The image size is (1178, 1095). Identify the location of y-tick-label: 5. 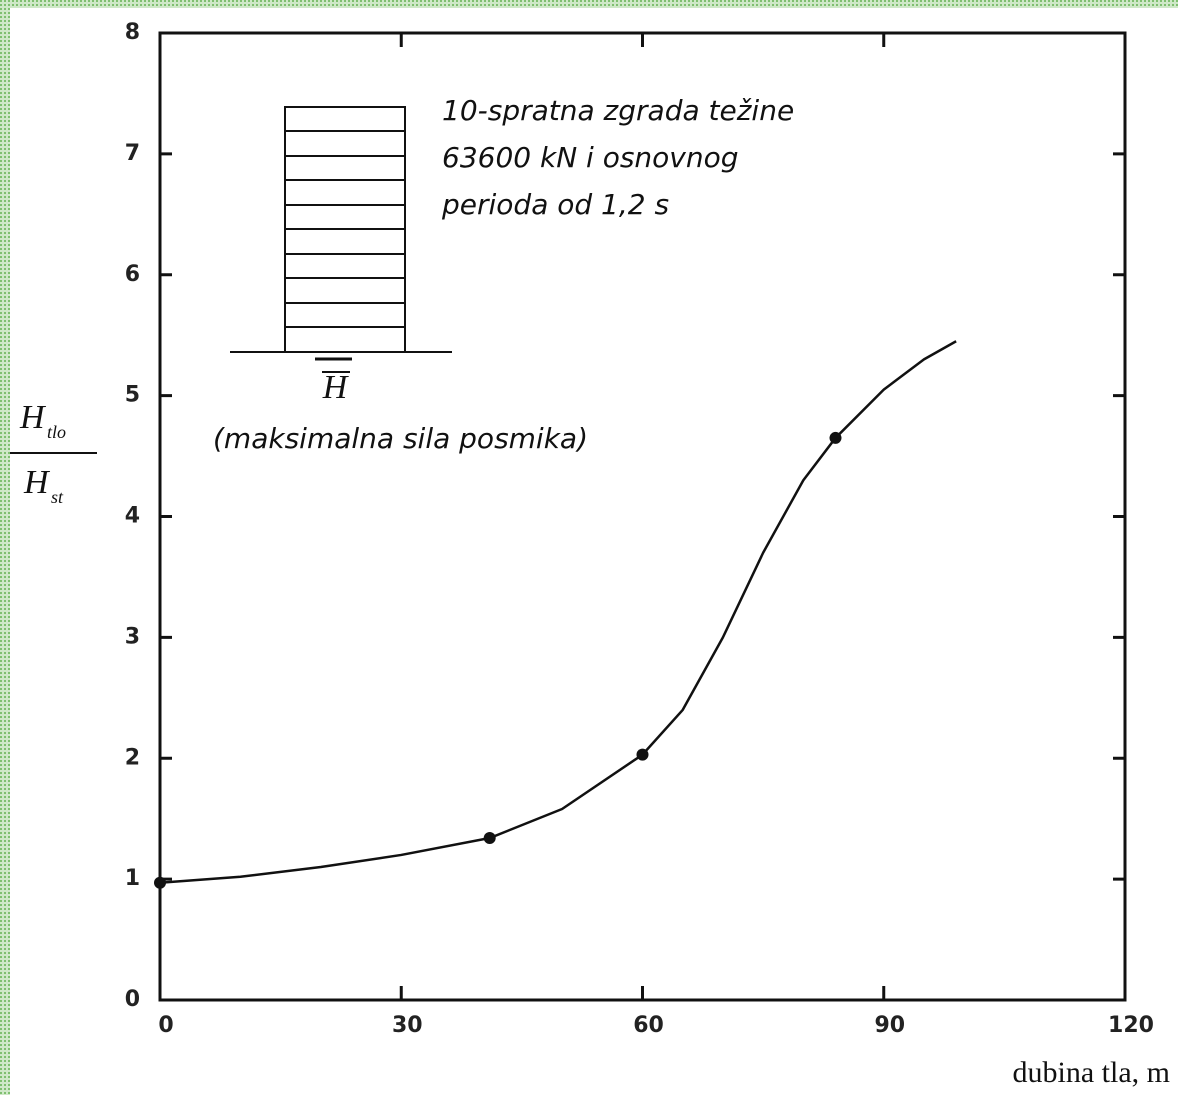
(132, 395).